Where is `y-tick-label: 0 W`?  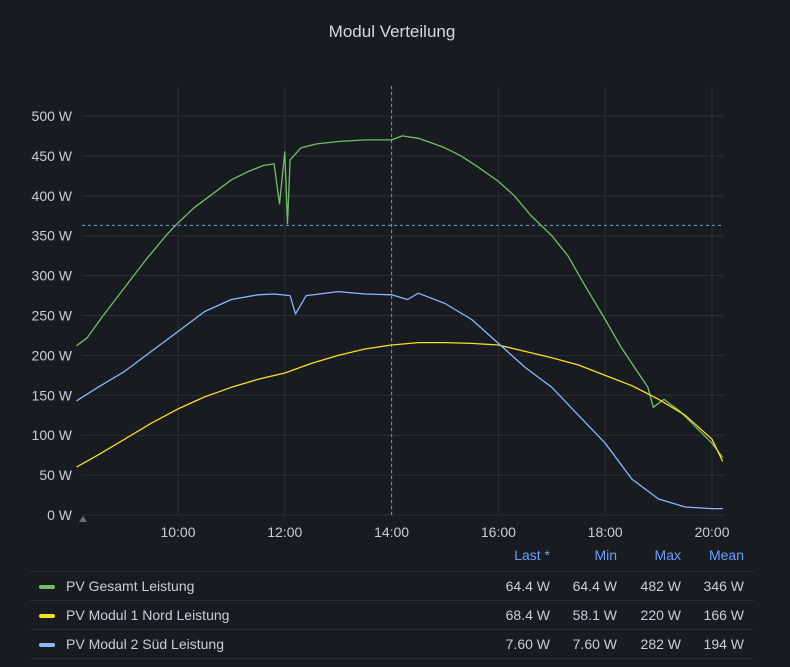 y-tick-label: 0 W is located at coordinates (60, 515).